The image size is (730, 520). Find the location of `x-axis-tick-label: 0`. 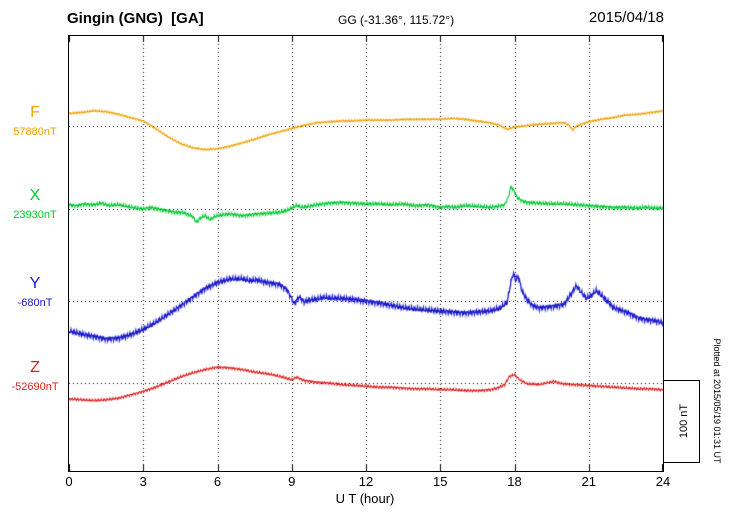

x-axis-tick-label: 0 is located at coordinates (69, 481).